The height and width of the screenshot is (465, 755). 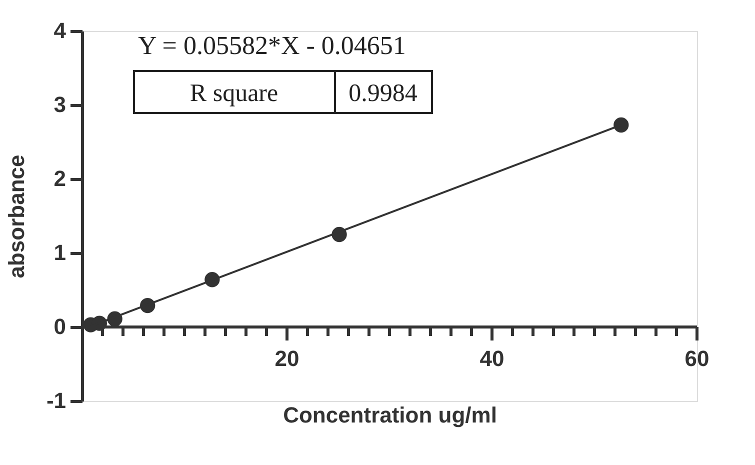 I want to click on y-tick-label: 2, so click(x=60, y=178).